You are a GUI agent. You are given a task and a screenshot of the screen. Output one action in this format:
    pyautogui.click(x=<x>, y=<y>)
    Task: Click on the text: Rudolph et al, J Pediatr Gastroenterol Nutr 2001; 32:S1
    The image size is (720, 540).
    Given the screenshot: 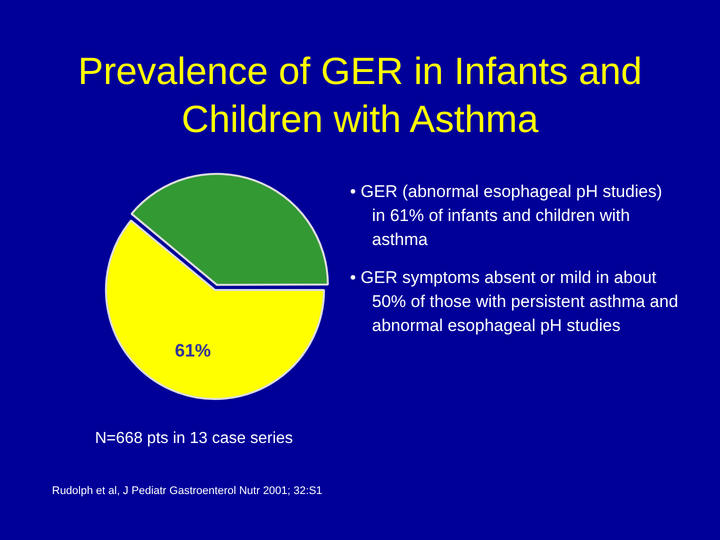 What is the action you would take?
    pyautogui.click(x=187, y=491)
    